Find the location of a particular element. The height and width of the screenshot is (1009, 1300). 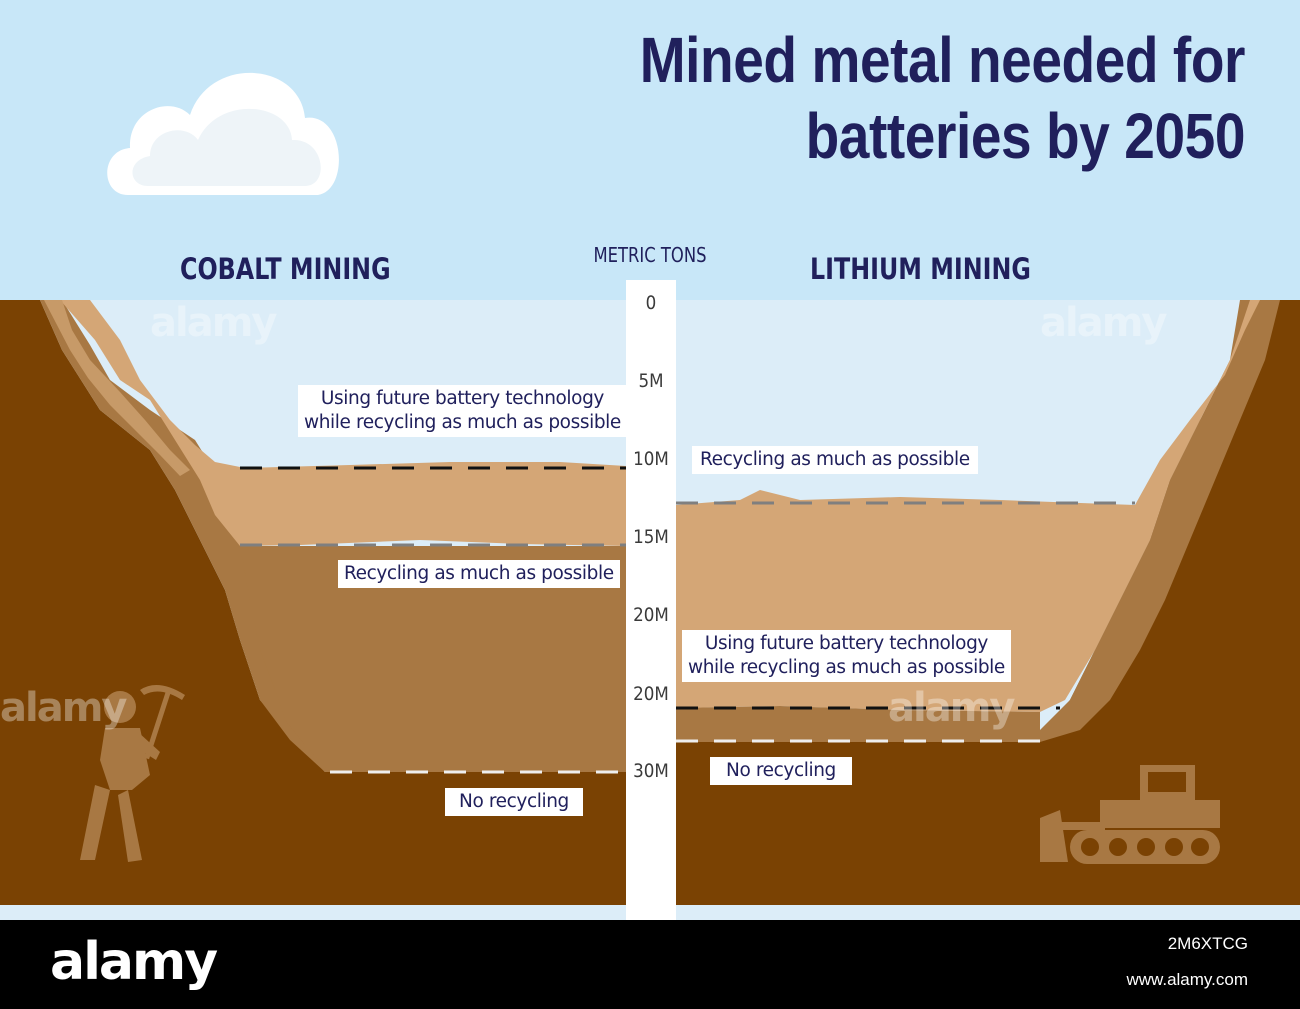

scale-tick: 0 is located at coordinates (651, 303).